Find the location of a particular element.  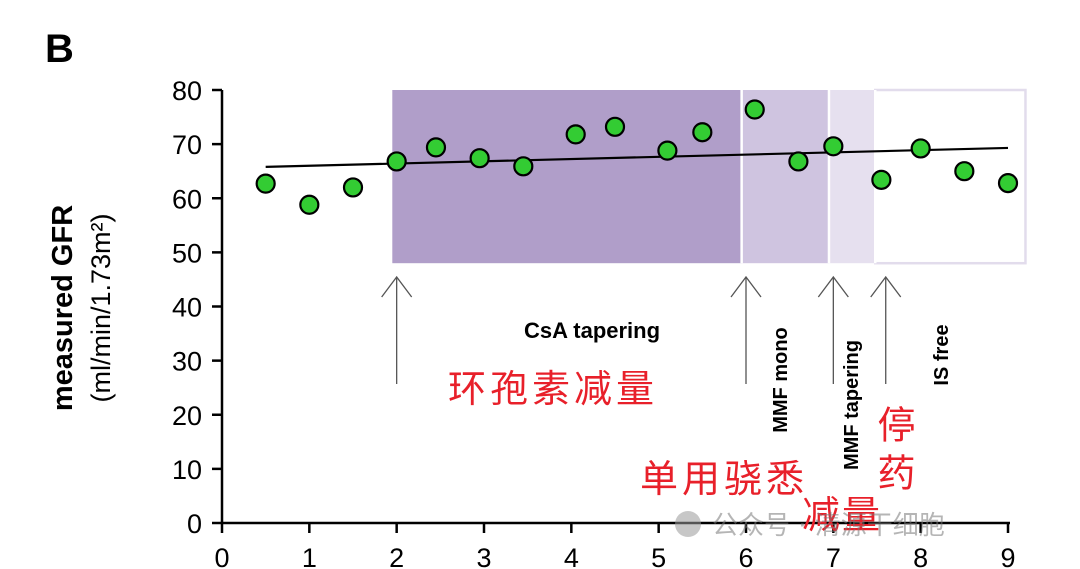

y-ticks: 0 10 20 30 40 50 60 70 80 is located at coordinates (197, 307).